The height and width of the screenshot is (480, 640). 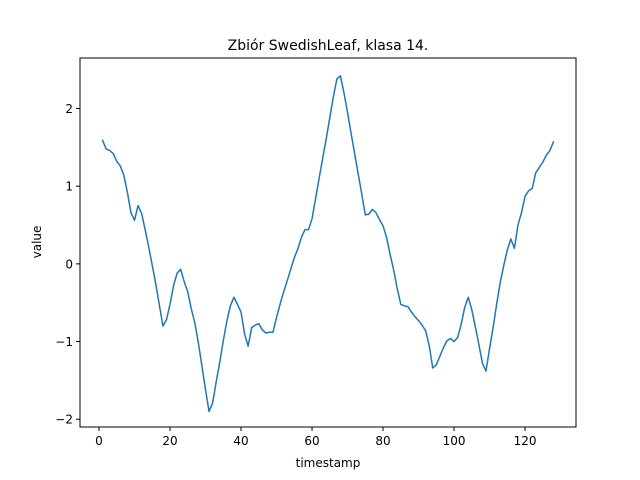 I want to click on x-tick-label: 40, so click(x=240, y=441).